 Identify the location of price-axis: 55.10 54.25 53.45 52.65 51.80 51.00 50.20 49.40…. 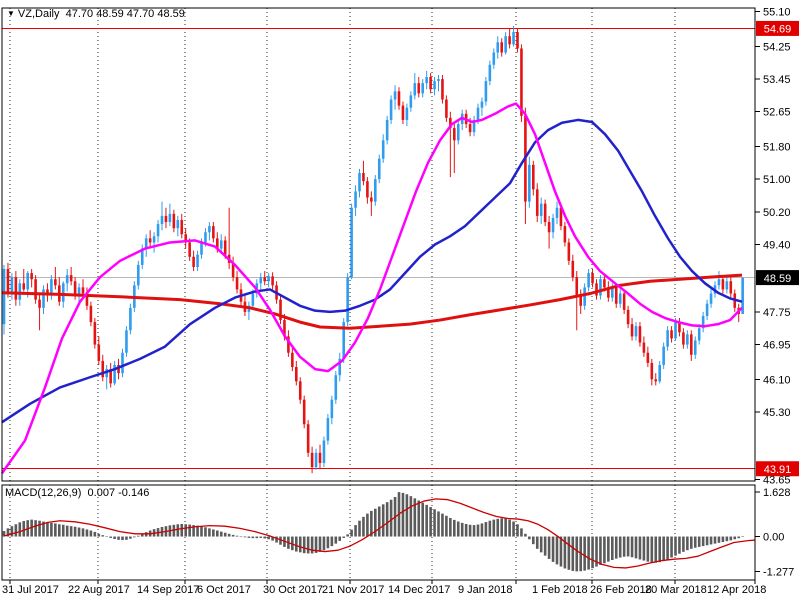
(777, 293).